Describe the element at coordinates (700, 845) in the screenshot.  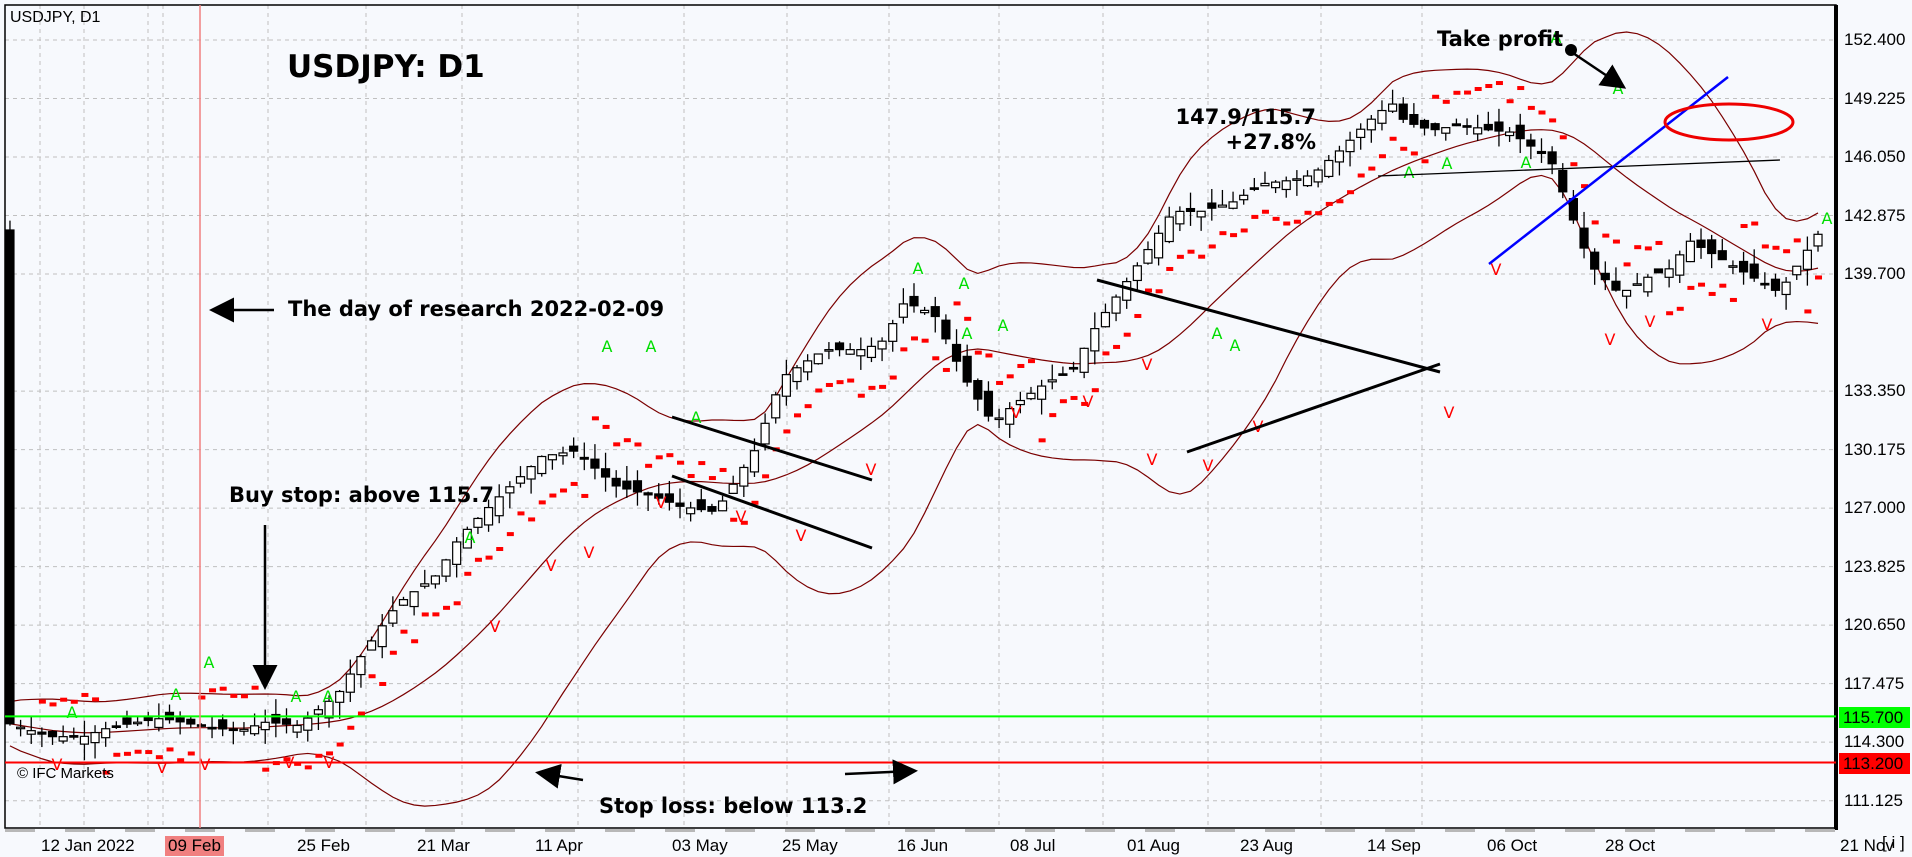
I see `time-tick-label: 03 May` at that location.